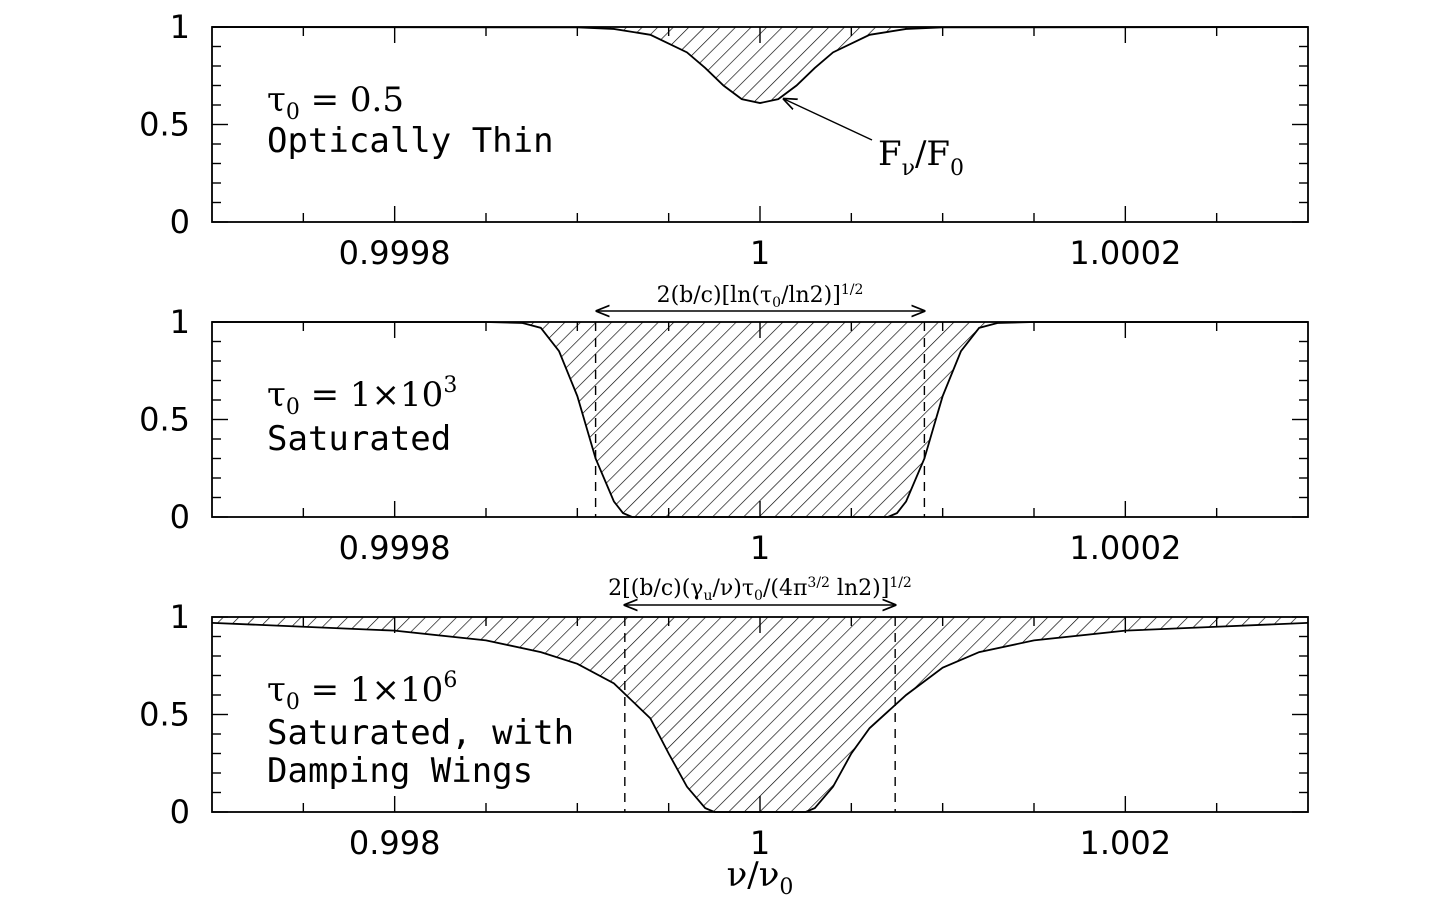  I want to click on panel1-flux-annotation: Fν/F0, so click(921, 157).